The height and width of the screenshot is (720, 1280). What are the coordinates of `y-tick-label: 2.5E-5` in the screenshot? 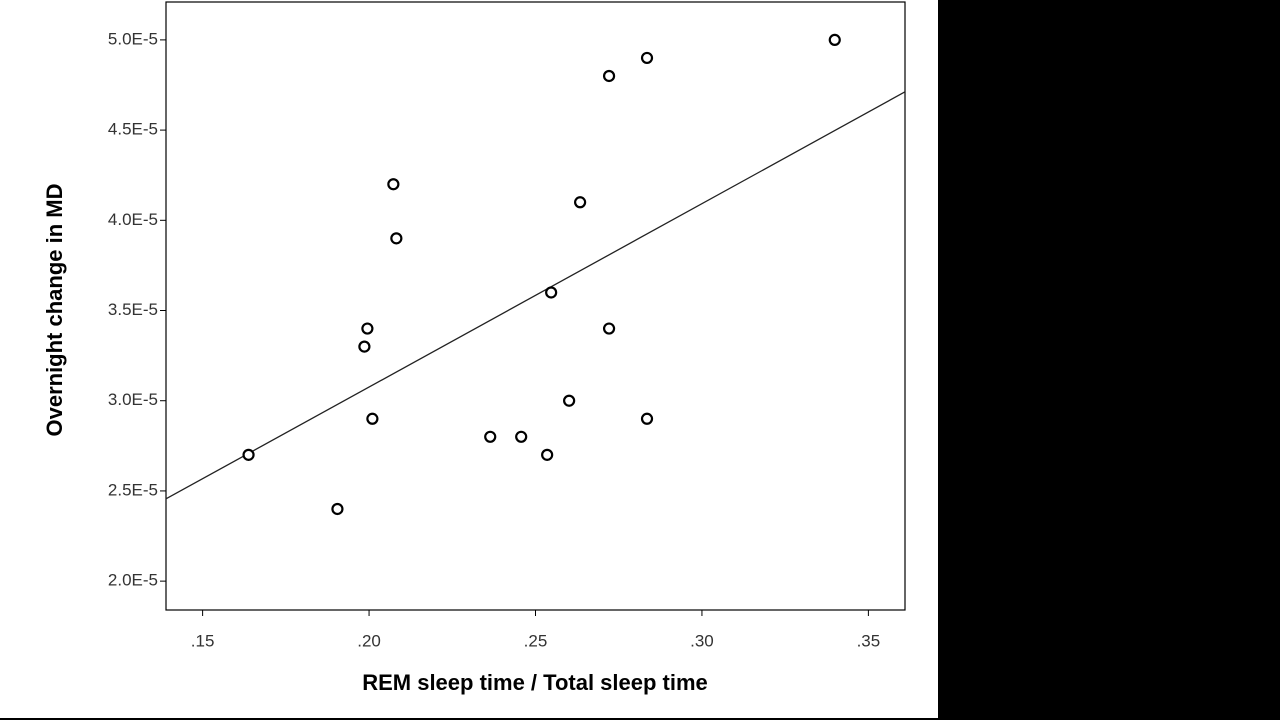 It's located at (133, 489).